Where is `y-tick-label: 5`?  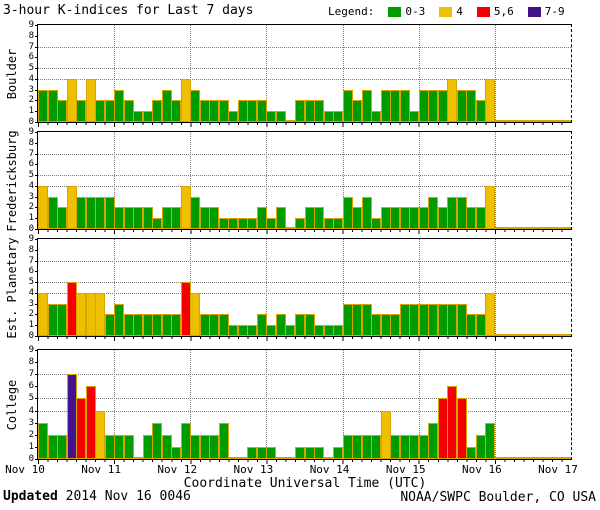
y-tick-label: 5 is located at coordinates (31, 68).